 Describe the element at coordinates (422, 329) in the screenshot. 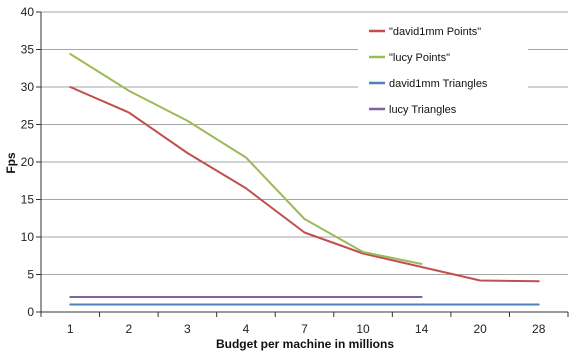

I see `x-tick-label: 14` at that location.